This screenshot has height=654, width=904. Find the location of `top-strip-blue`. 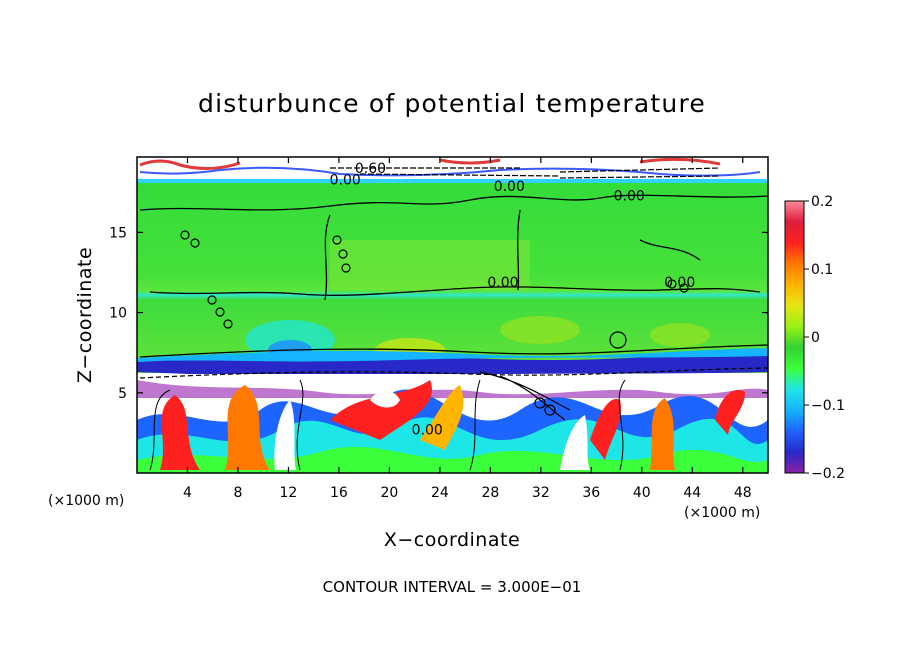

top-strip-blue is located at coordinates (450, 171).